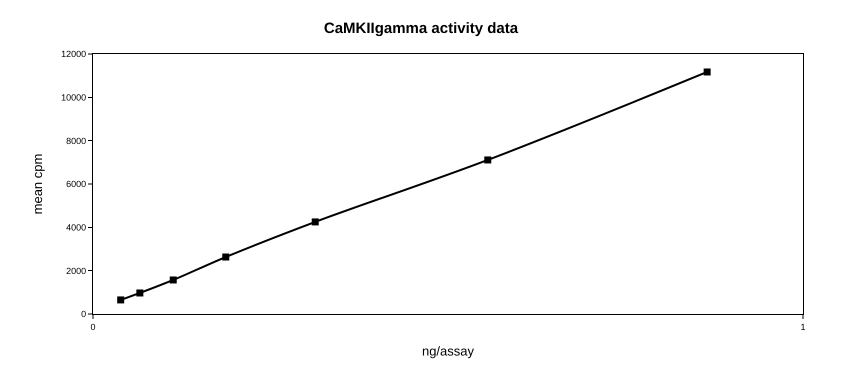 This screenshot has width=842, height=371. I want to click on y-tick-label: 8000, so click(76, 141).